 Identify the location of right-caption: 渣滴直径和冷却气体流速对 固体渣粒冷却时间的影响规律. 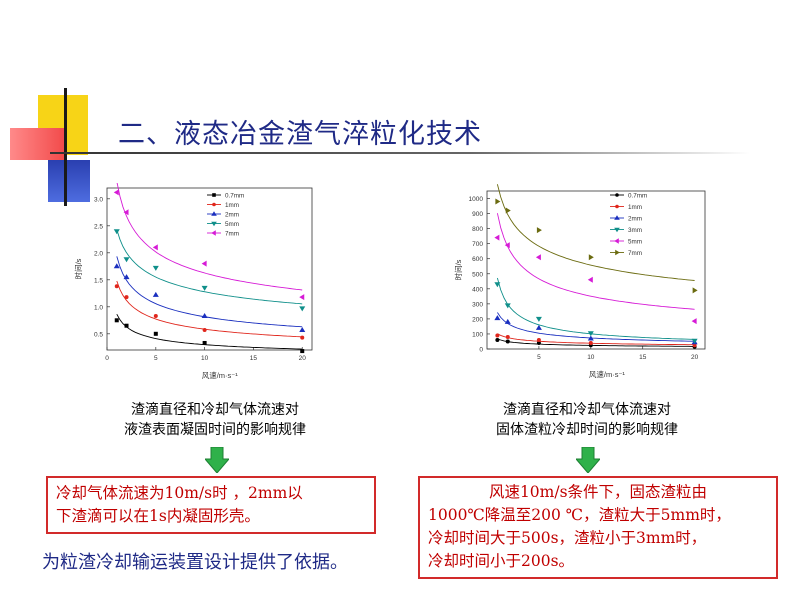
(587, 420).